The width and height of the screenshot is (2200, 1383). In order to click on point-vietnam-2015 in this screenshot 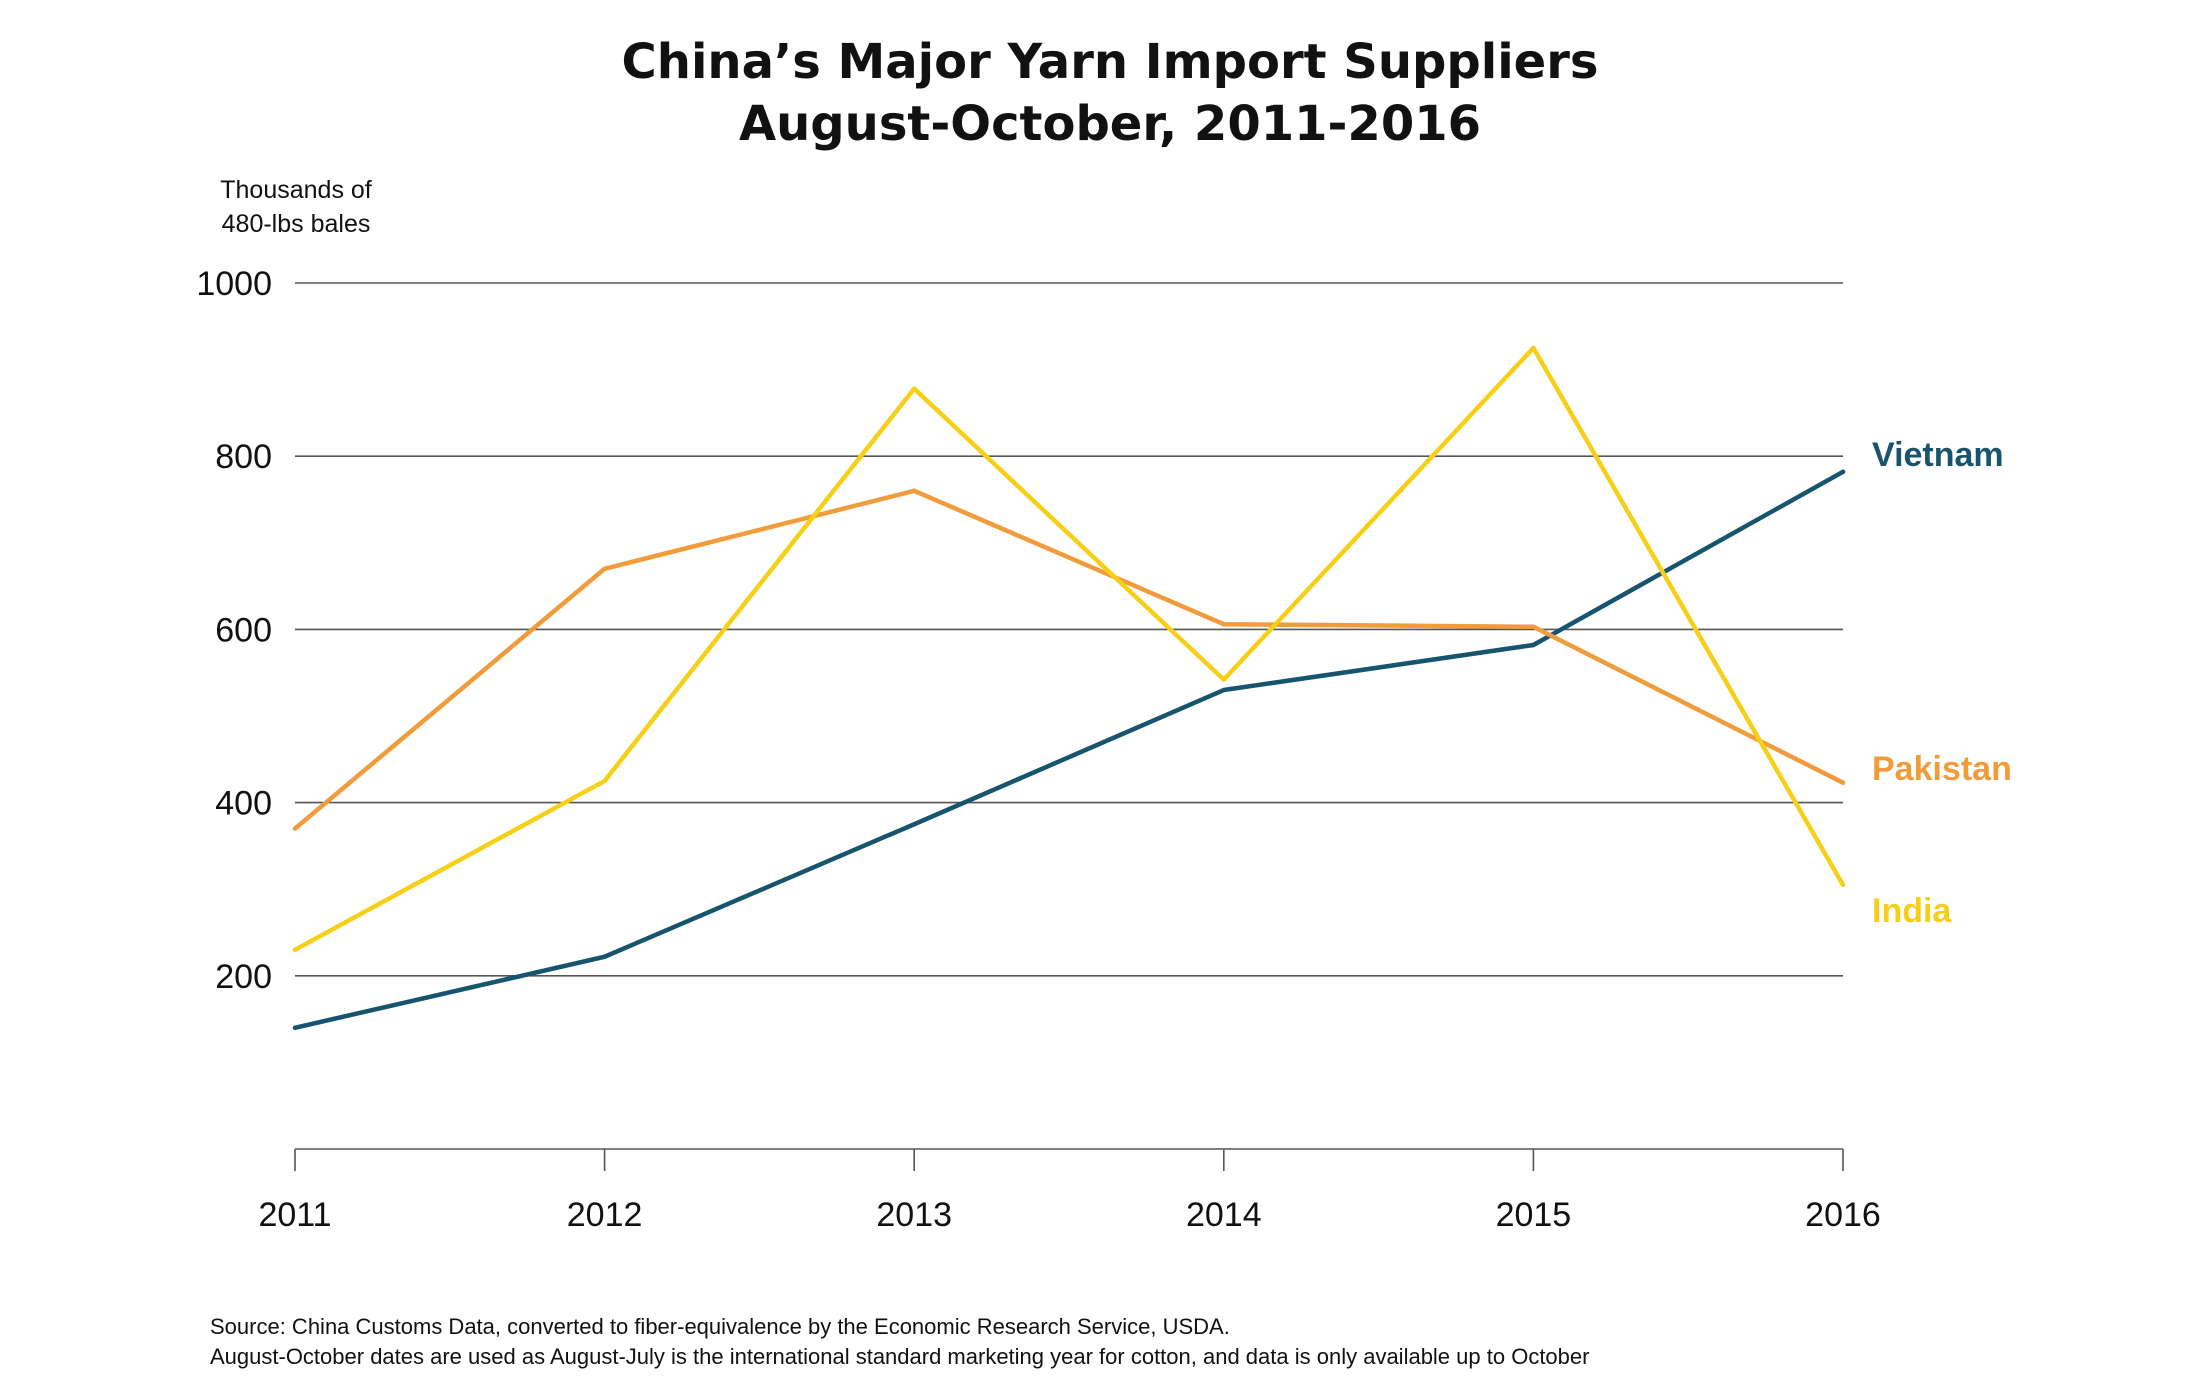, I will do `click(1533, 645)`.